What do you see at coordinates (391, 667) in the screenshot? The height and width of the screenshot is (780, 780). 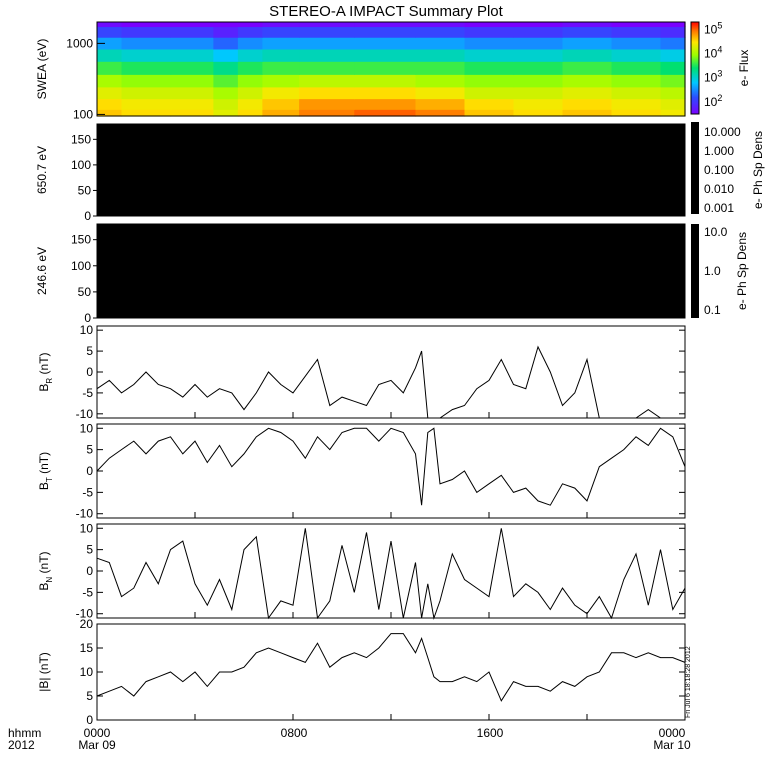 I see `bmag-series-line` at bounding box center [391, 667].